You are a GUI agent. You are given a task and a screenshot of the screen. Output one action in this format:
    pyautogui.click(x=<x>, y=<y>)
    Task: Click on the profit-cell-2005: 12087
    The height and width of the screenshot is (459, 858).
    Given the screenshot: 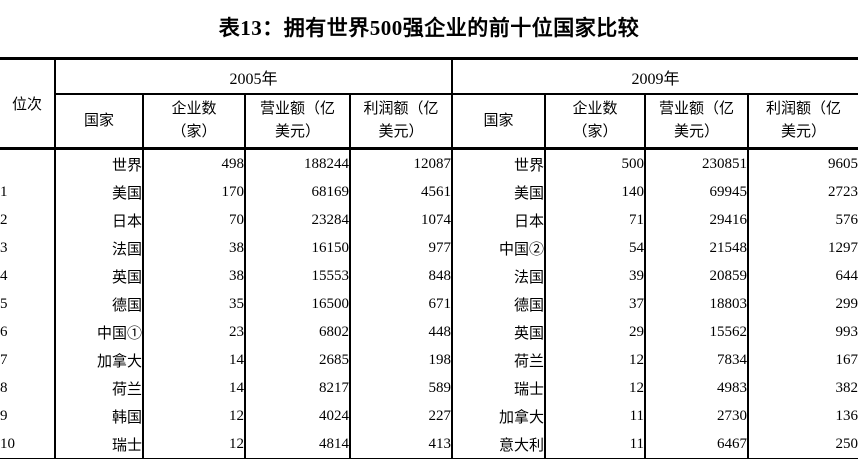 What is the action you would take?
    pyautogui.click(x=402, y=163)
    